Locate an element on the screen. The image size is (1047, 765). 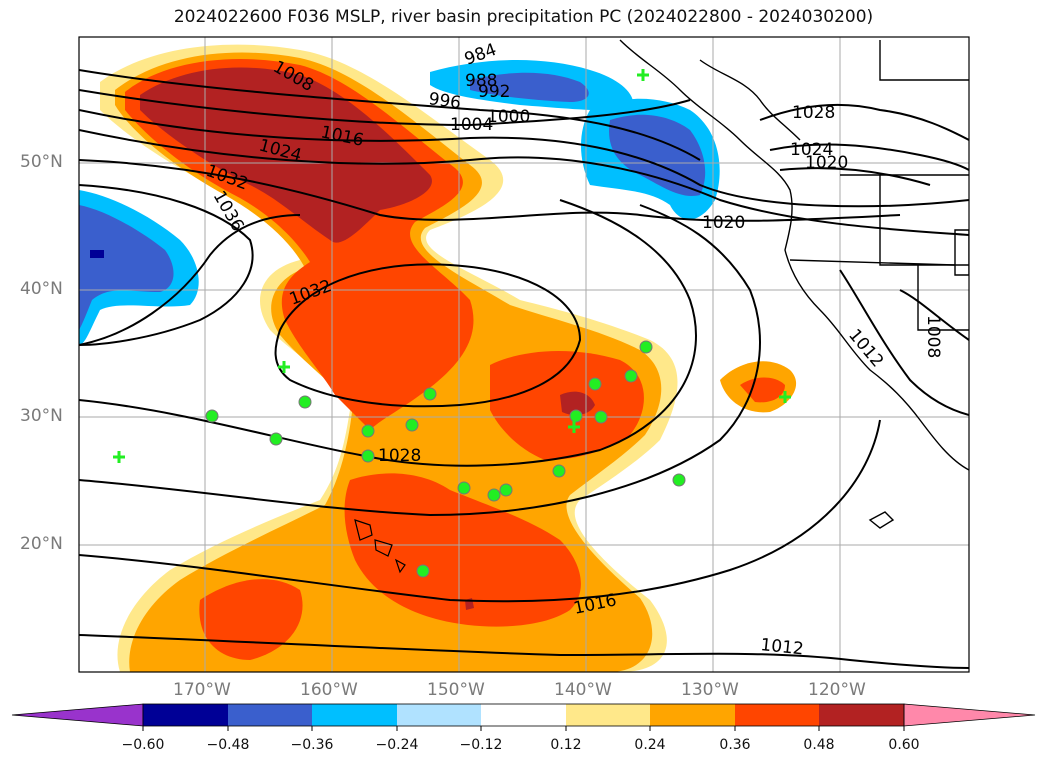
latitude-label: 30°N is located at coordinates (41, 416).